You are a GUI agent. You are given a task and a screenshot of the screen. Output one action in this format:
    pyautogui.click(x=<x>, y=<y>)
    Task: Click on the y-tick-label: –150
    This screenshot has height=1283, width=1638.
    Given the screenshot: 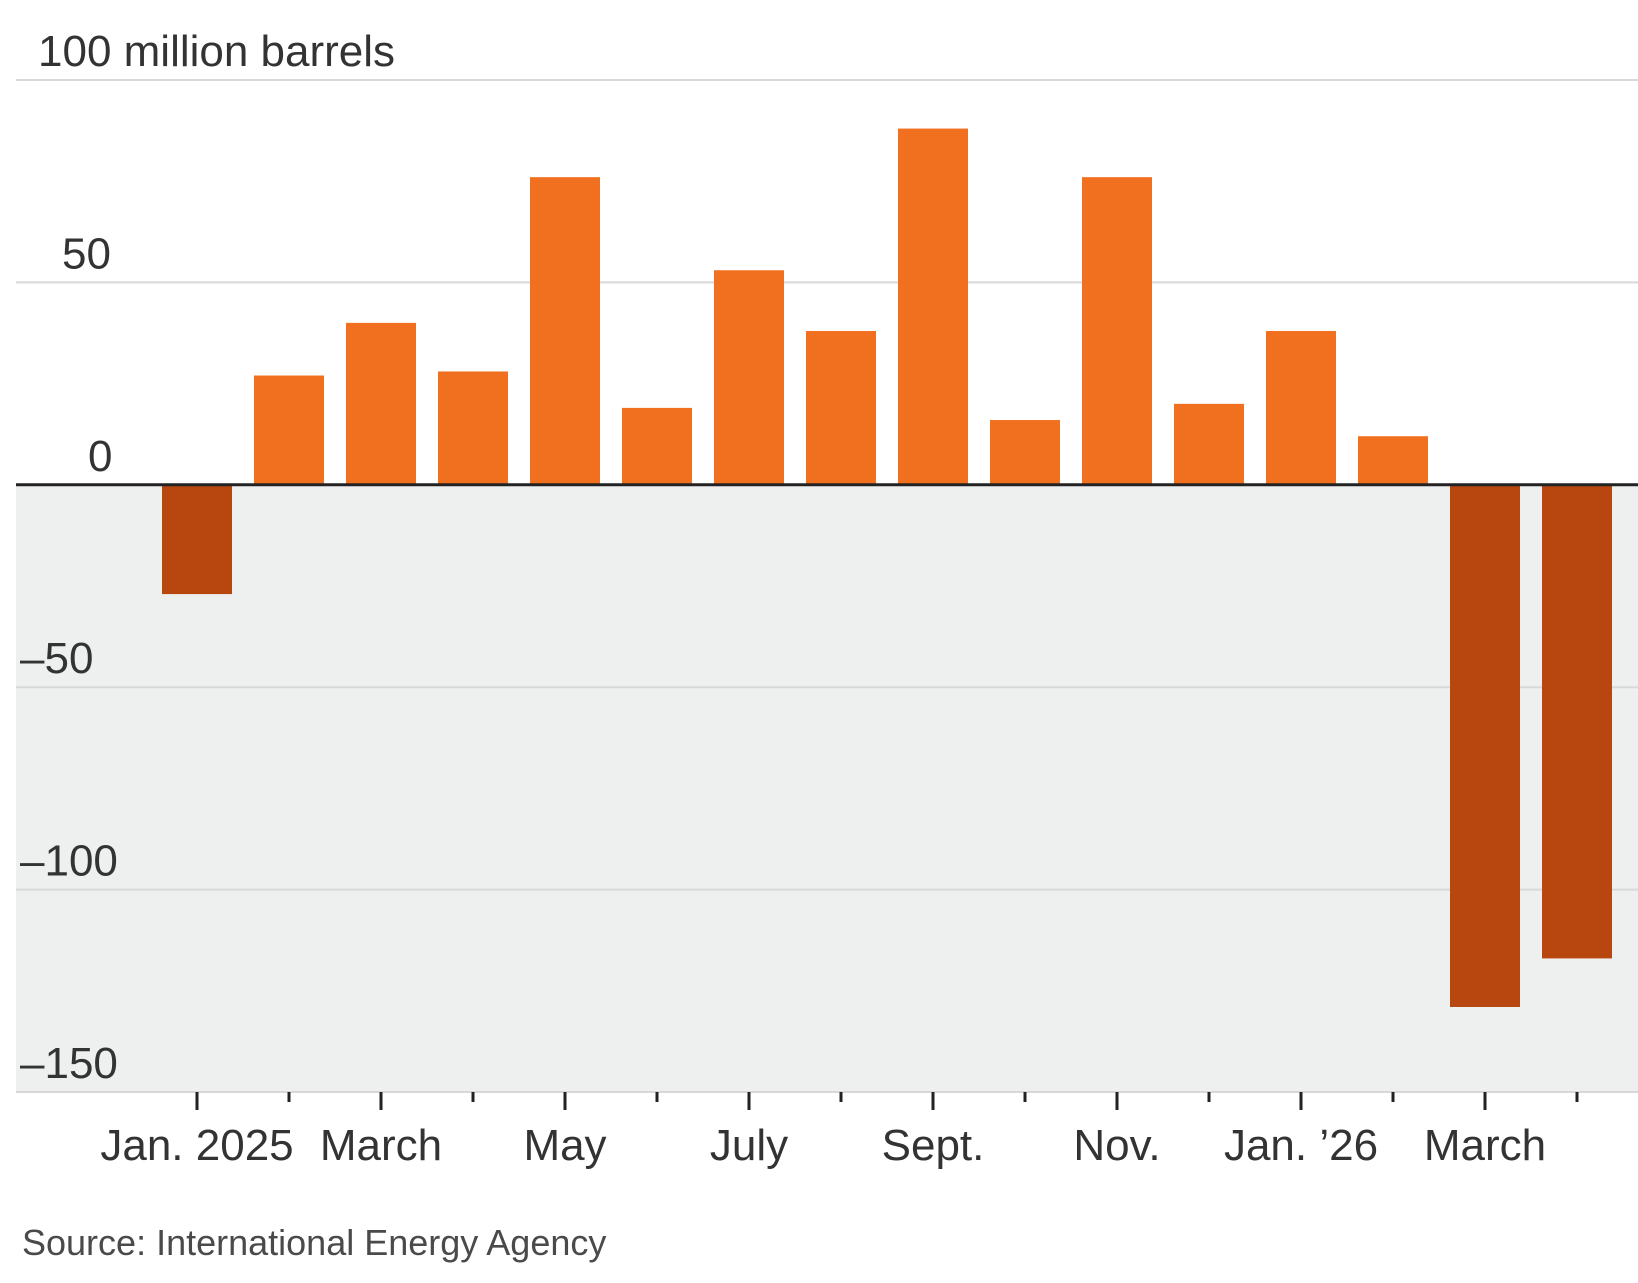 What is the action you would take?
    pyautogui.click(x=69, y=1063)
    